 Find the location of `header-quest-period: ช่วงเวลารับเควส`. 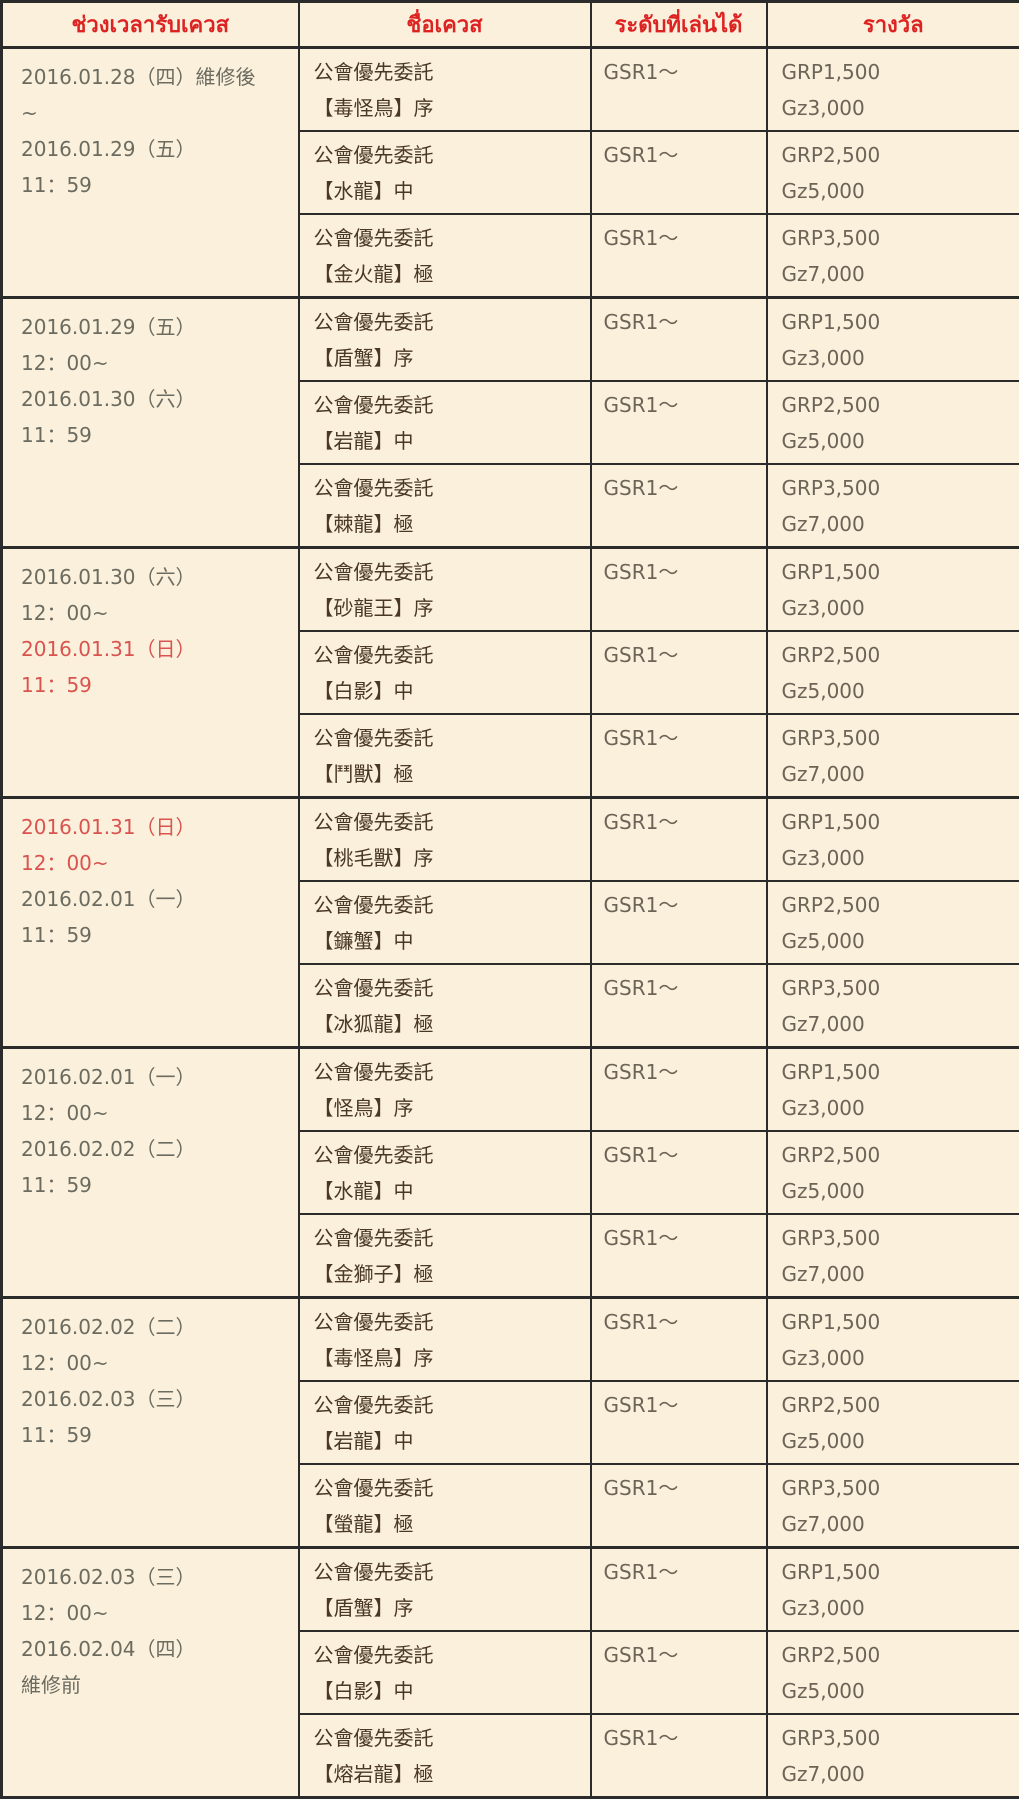

header-quest-period: ช่วงเวลารับเควส is located at coordinates (150, 25).